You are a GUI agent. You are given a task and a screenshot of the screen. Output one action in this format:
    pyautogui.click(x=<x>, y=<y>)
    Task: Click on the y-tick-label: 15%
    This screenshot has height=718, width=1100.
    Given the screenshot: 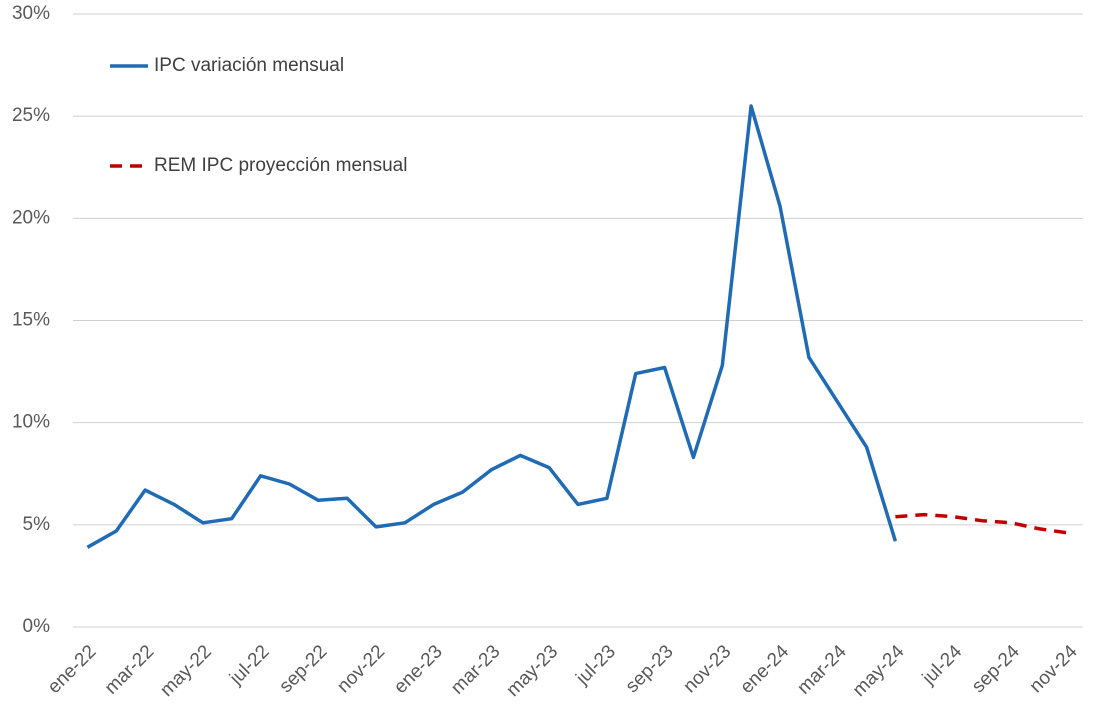 What is the action you would take?
    pyautogui.click(x=31, y=320)
    